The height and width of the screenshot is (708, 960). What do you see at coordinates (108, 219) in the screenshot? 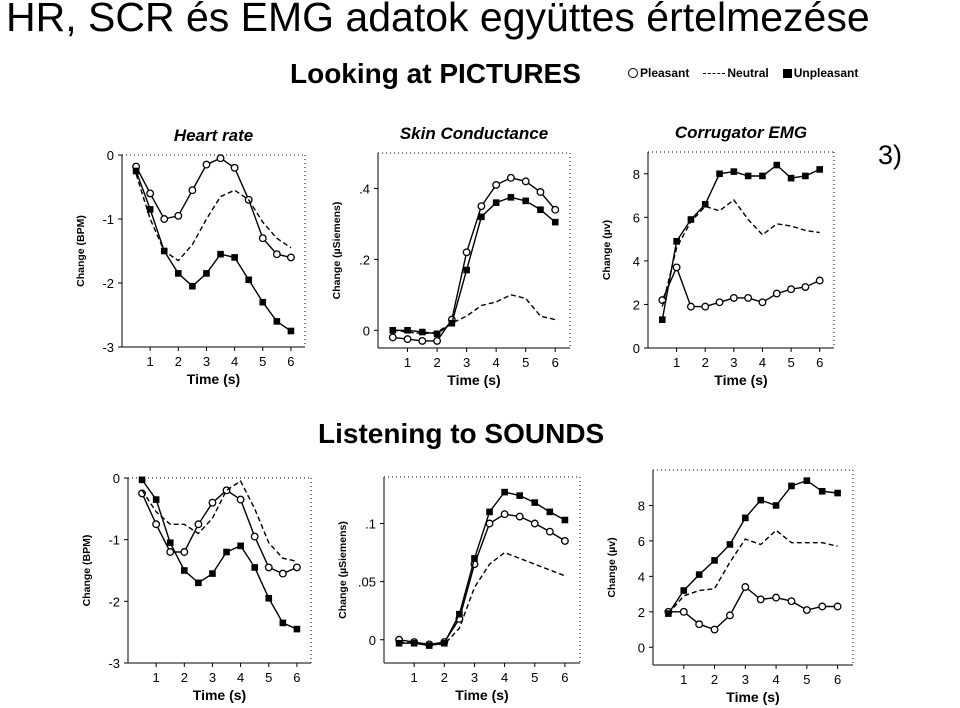
I see `y-tick-label: -1` at bounding box center [108, 219].